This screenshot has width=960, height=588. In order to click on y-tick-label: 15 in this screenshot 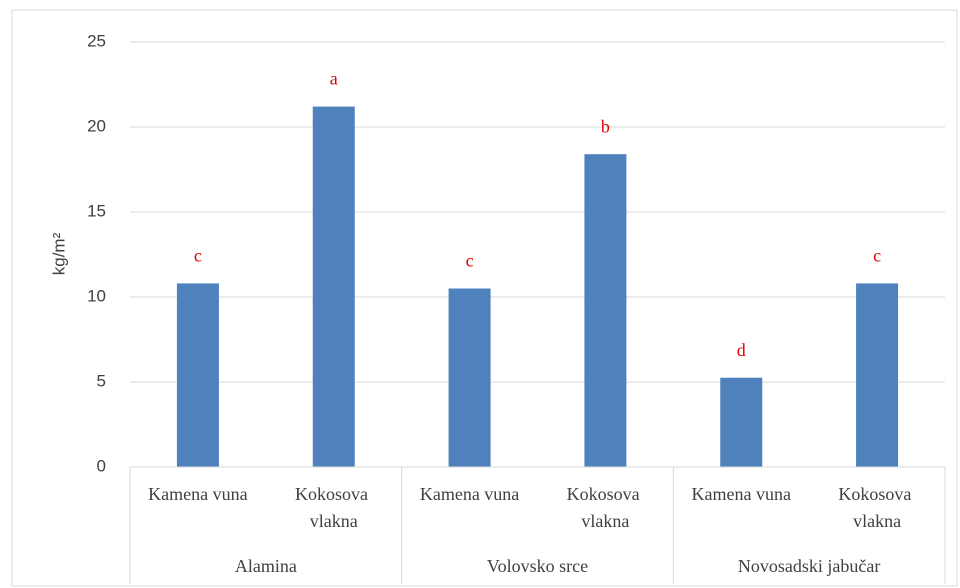, I will do `click(96, 210)`.